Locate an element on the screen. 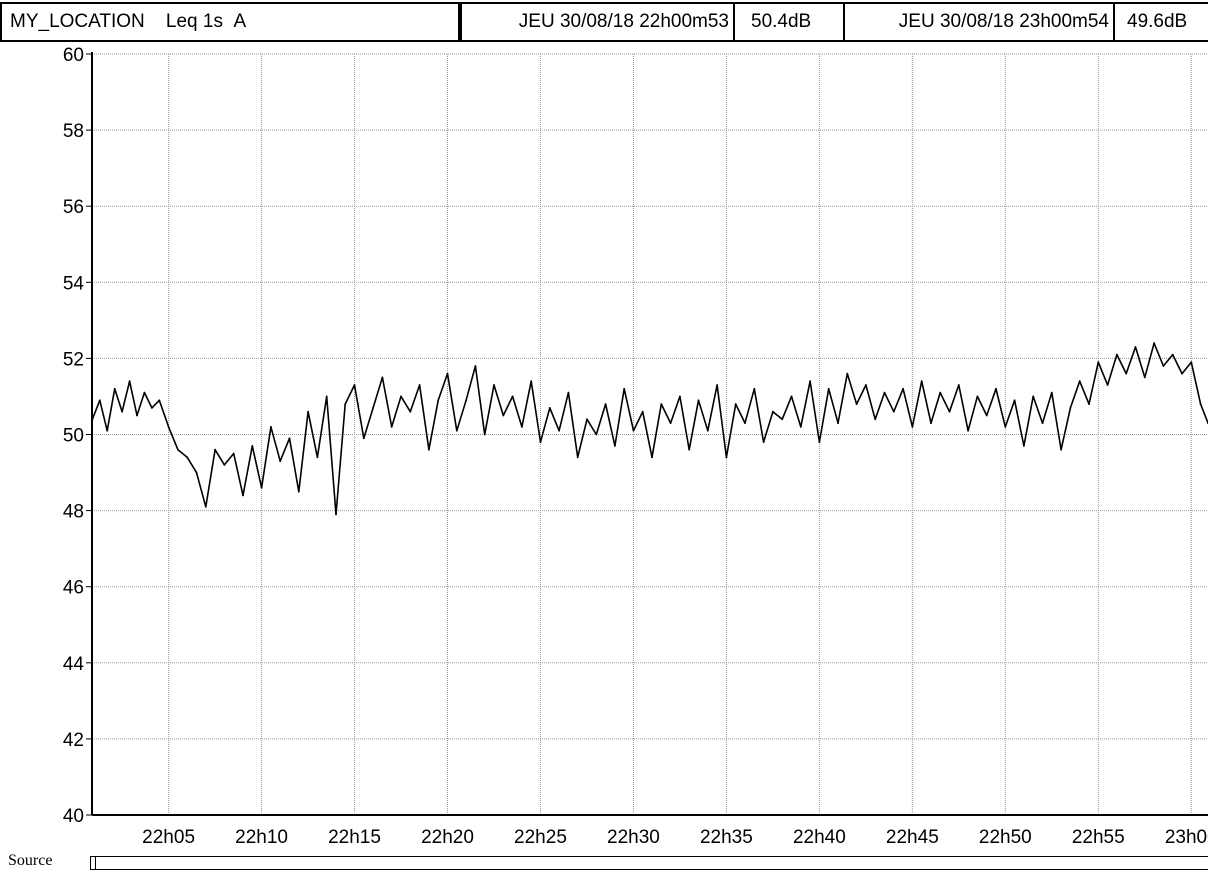  y-tick-label: 46 is located at coordinates (73, 588).